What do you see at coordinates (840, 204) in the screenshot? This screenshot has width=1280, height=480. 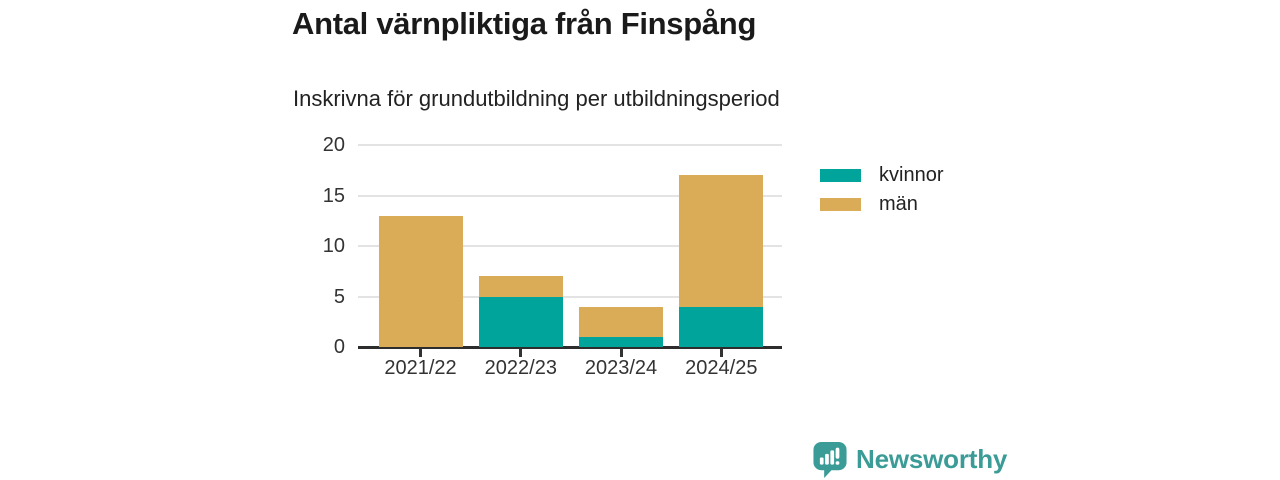 I see `legend-swatch-män` at bounding box center [840, 204].